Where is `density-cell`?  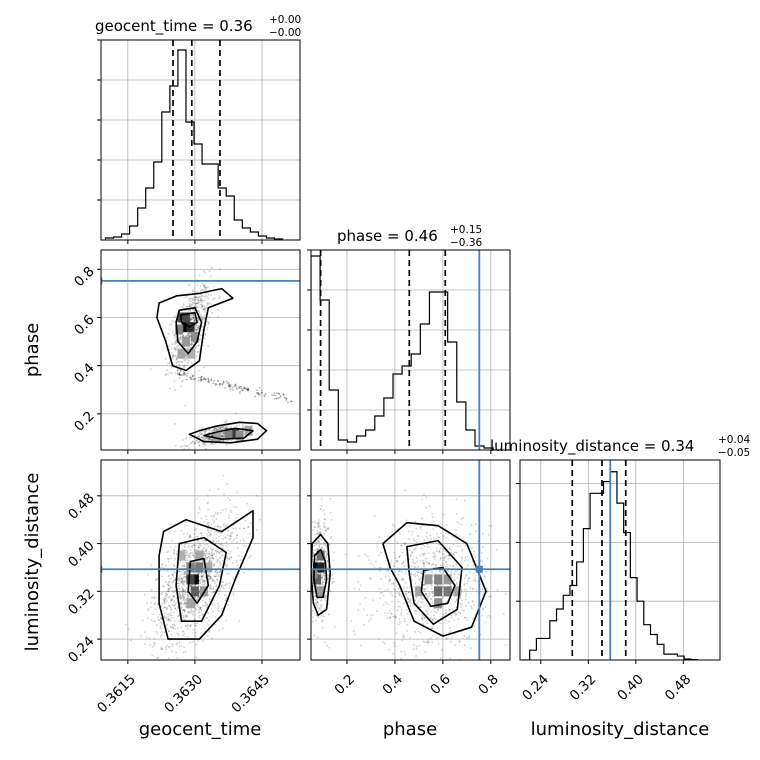 density-cell is located at coordinates (185, 317).